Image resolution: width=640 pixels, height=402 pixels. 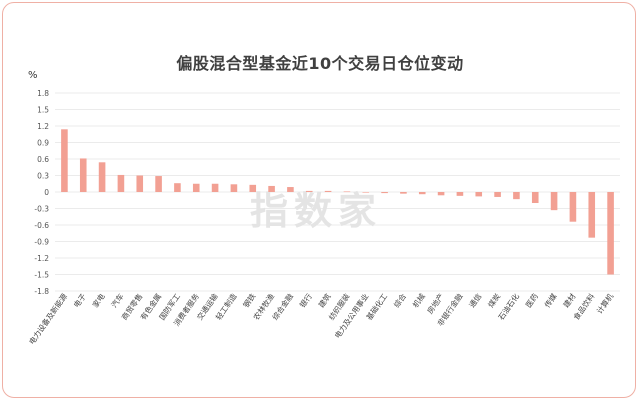 What do you see at coordinates (41, 275) in the screenshot?
I see `y-tick-label: -1.5` at bounding box center [41, 275].